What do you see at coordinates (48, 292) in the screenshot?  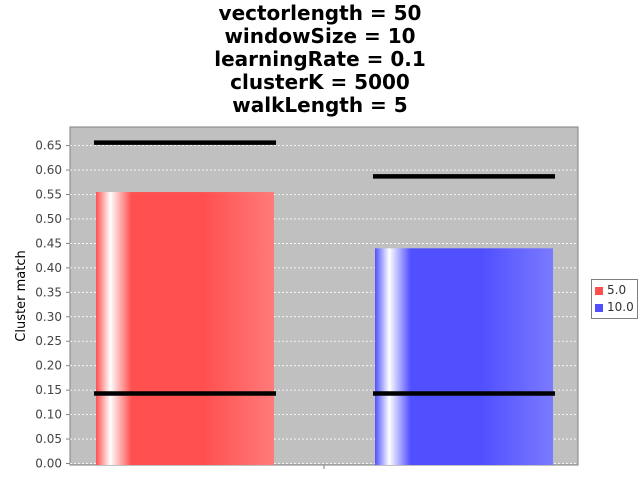 I see `y-tick-label: 0.35` at bounding box center [48, 292].